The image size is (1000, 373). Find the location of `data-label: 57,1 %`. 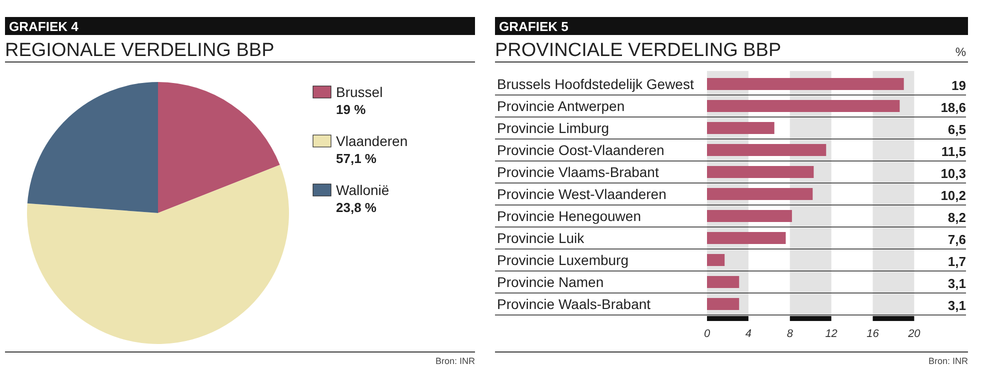

data-label: 57,1 % is located at coordinates (356, 158).